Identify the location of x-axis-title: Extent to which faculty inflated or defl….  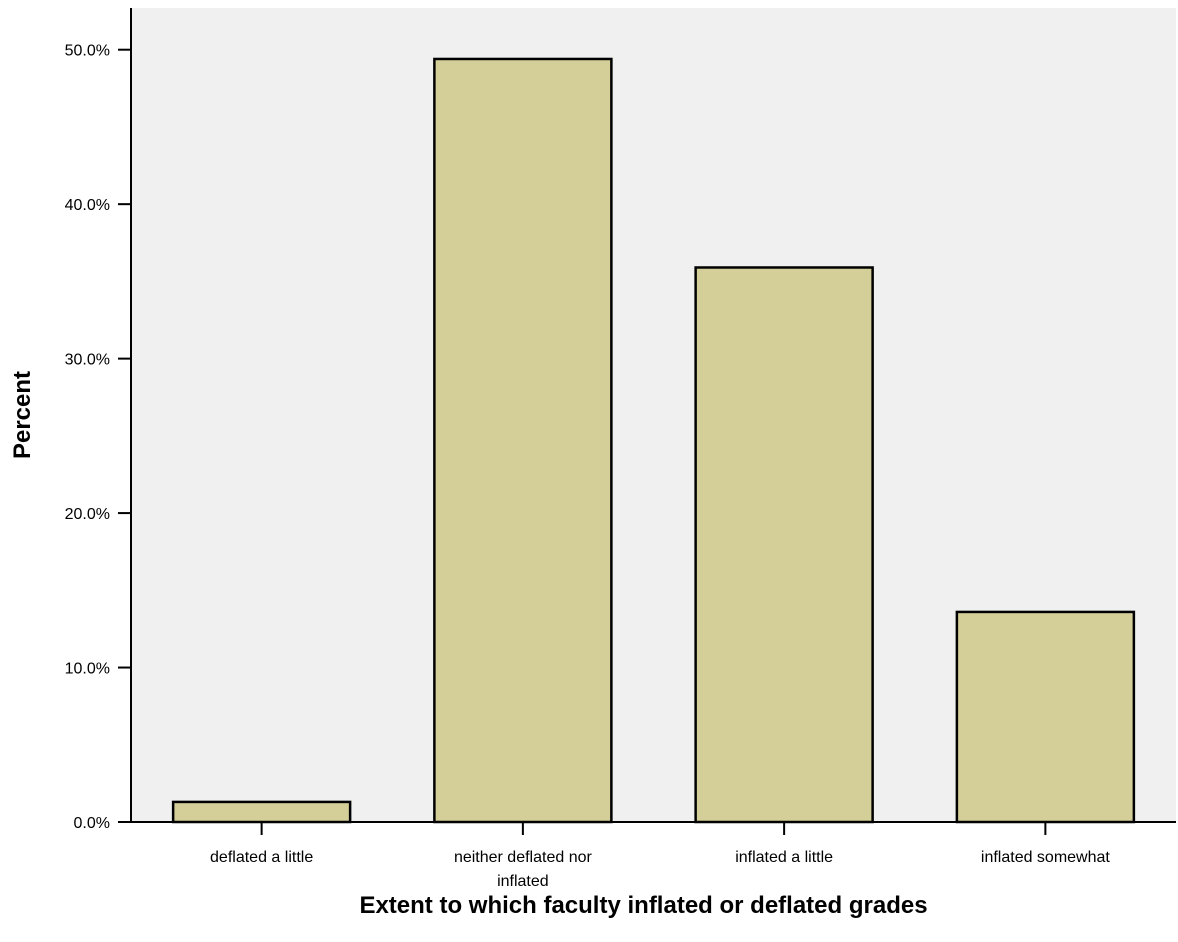
(643, 905).